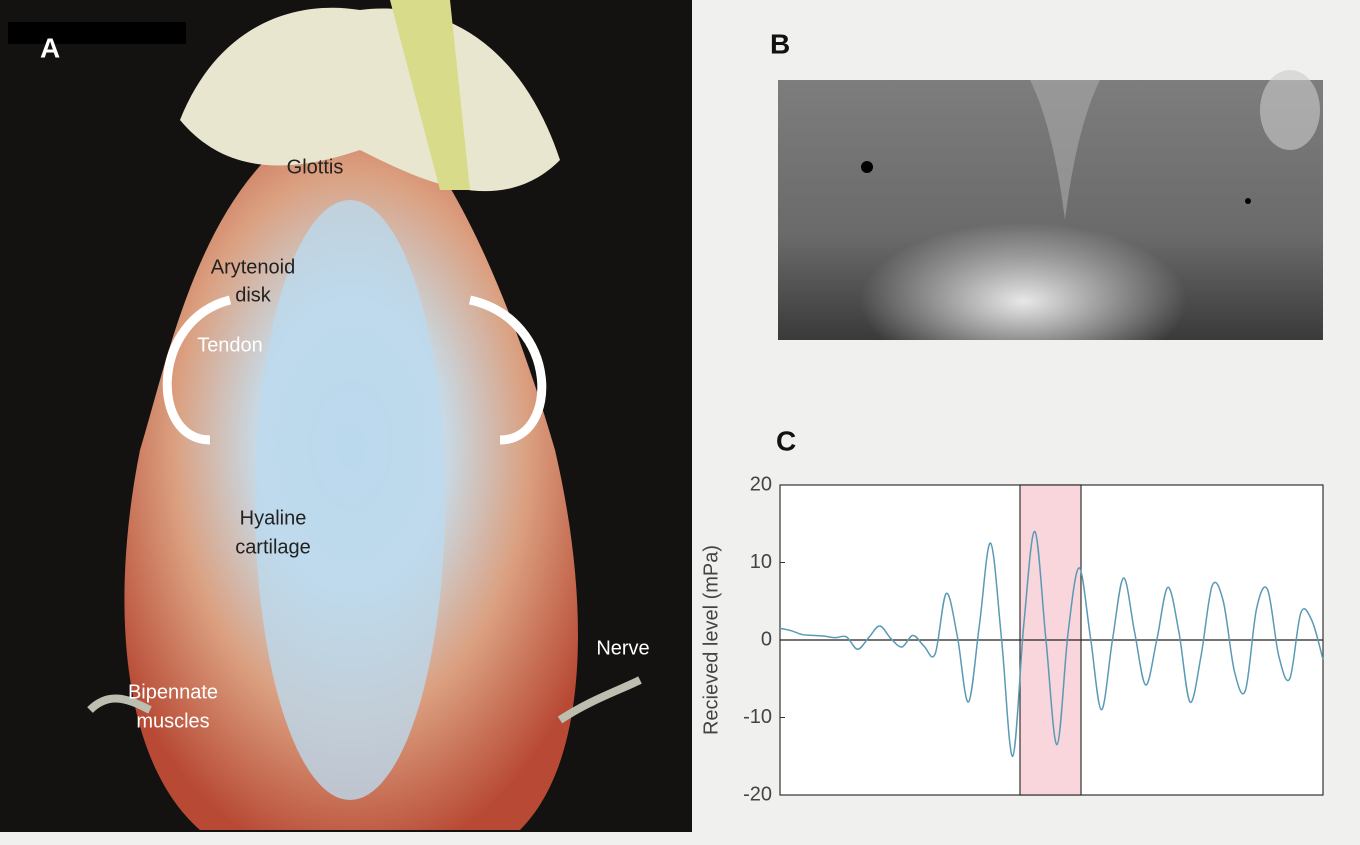 The width and height of the screenshot is (1360, 845). I want to click on annotation: Nerve, so click(622, 648).